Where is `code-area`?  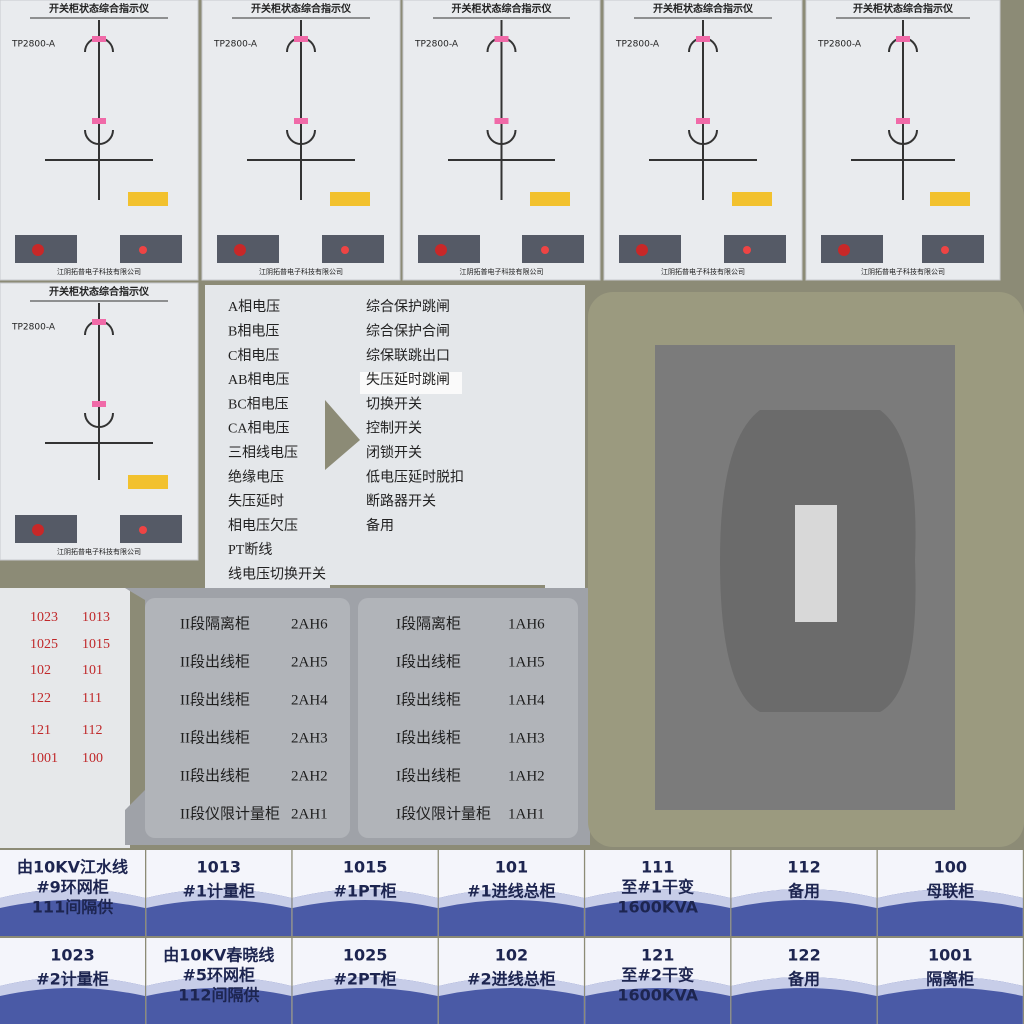 code-area is located at coordinates (65, 718).